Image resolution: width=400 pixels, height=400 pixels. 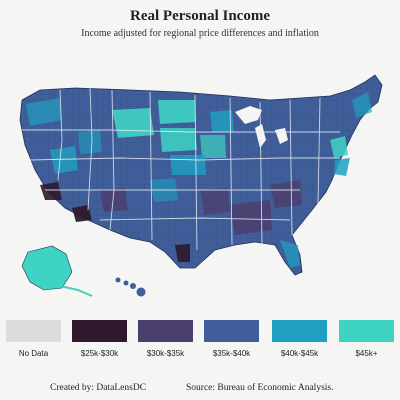 What do you see at coordinates (98, 388) in the screenshot?
I see `credit-text: Created by: DataLensDC` at bounding box center [98, 388].